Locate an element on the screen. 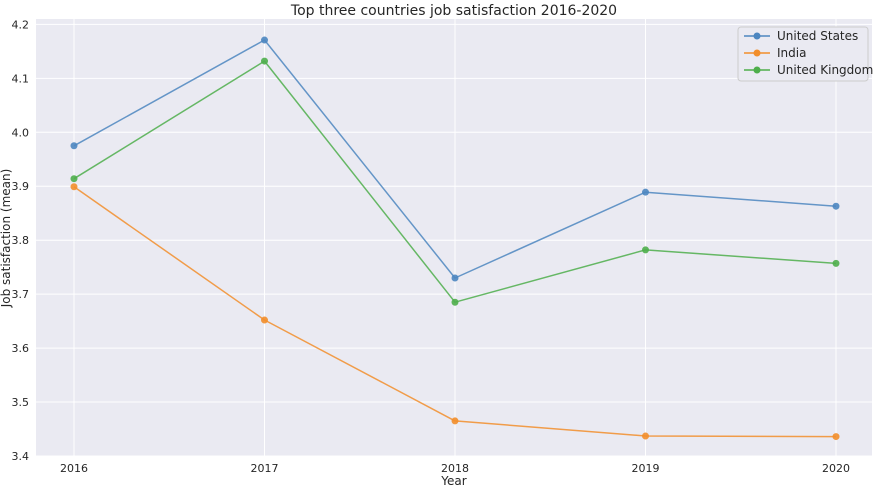  legend: United States India United Kingdom is located at coordinates (805, 54).